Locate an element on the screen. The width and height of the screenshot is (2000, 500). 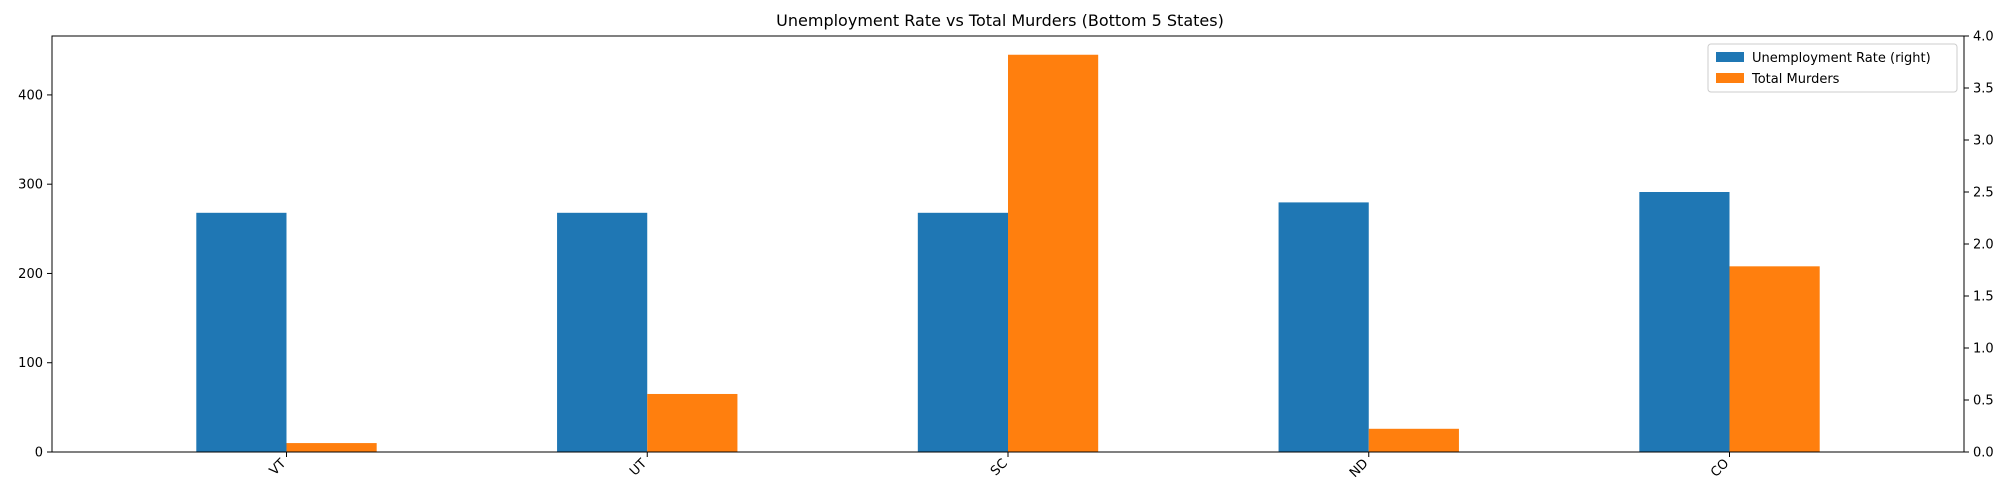
legend: Unemployment Rate (right) Total Murders is located at coordinates (1832, 68).